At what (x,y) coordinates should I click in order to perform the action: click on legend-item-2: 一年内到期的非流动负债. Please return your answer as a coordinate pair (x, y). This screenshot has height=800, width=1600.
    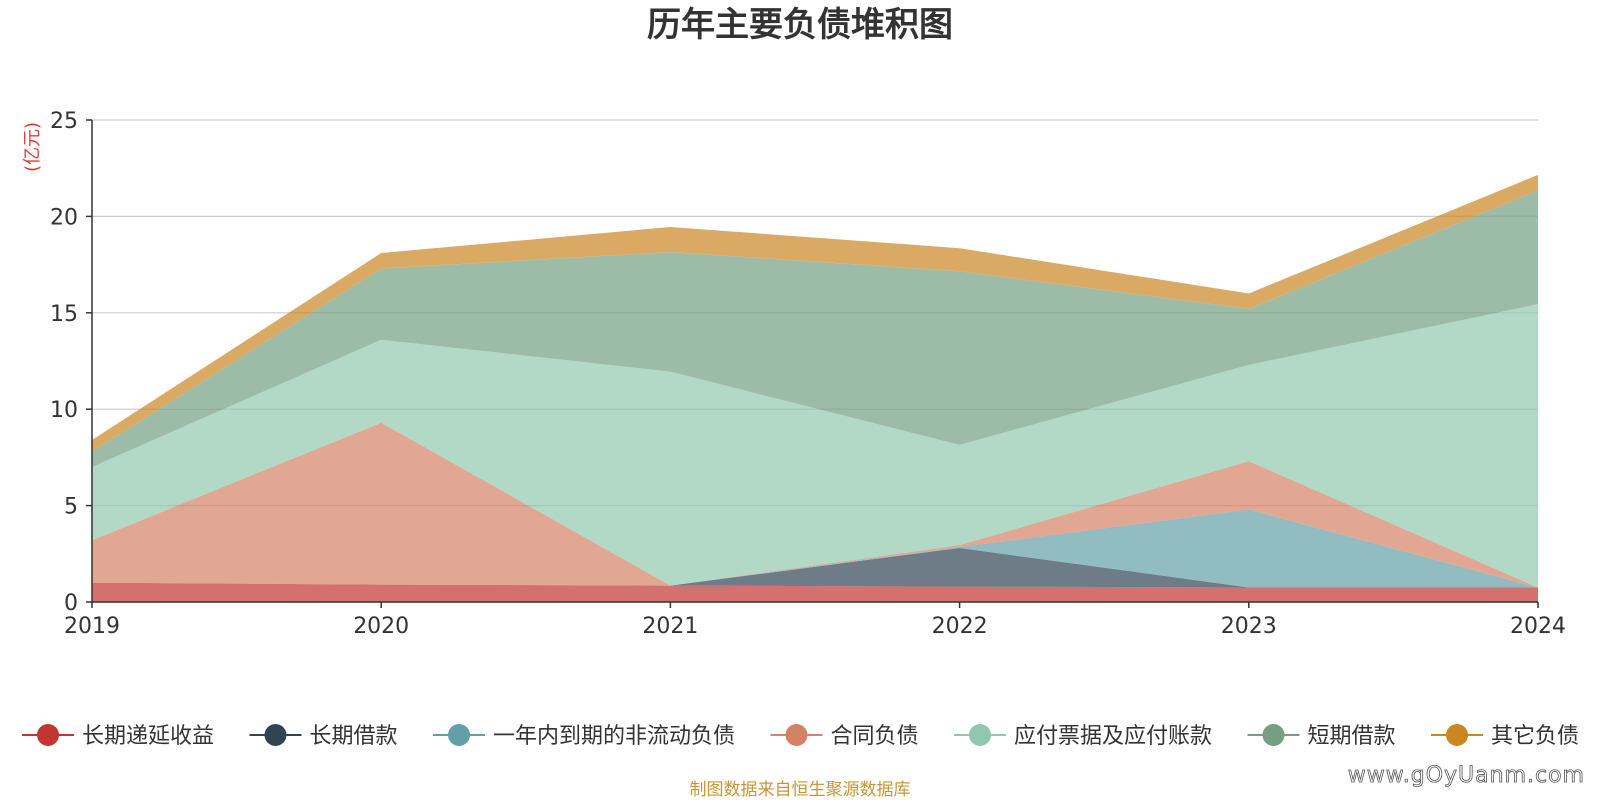
    Looking at the image, I should click on (584, 736).